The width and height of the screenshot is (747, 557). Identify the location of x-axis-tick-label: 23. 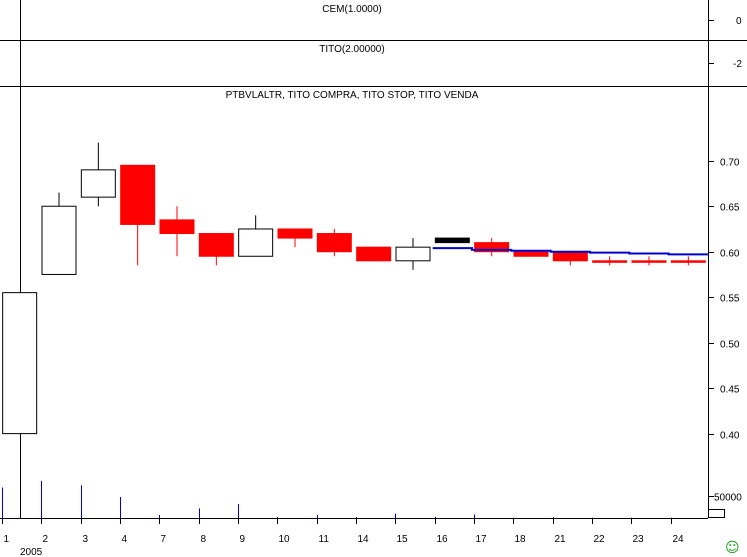
(639, 539).